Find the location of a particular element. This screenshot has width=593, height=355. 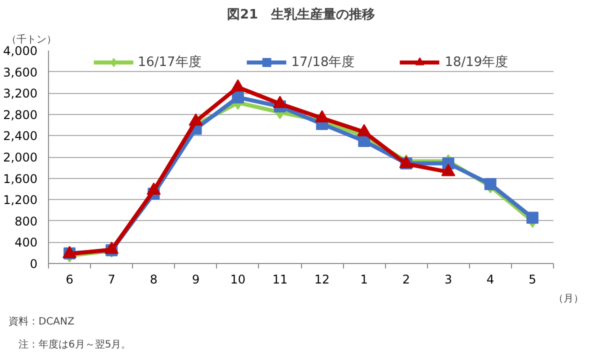

x-tick-label: 9 is located at coordinates (196, 279).